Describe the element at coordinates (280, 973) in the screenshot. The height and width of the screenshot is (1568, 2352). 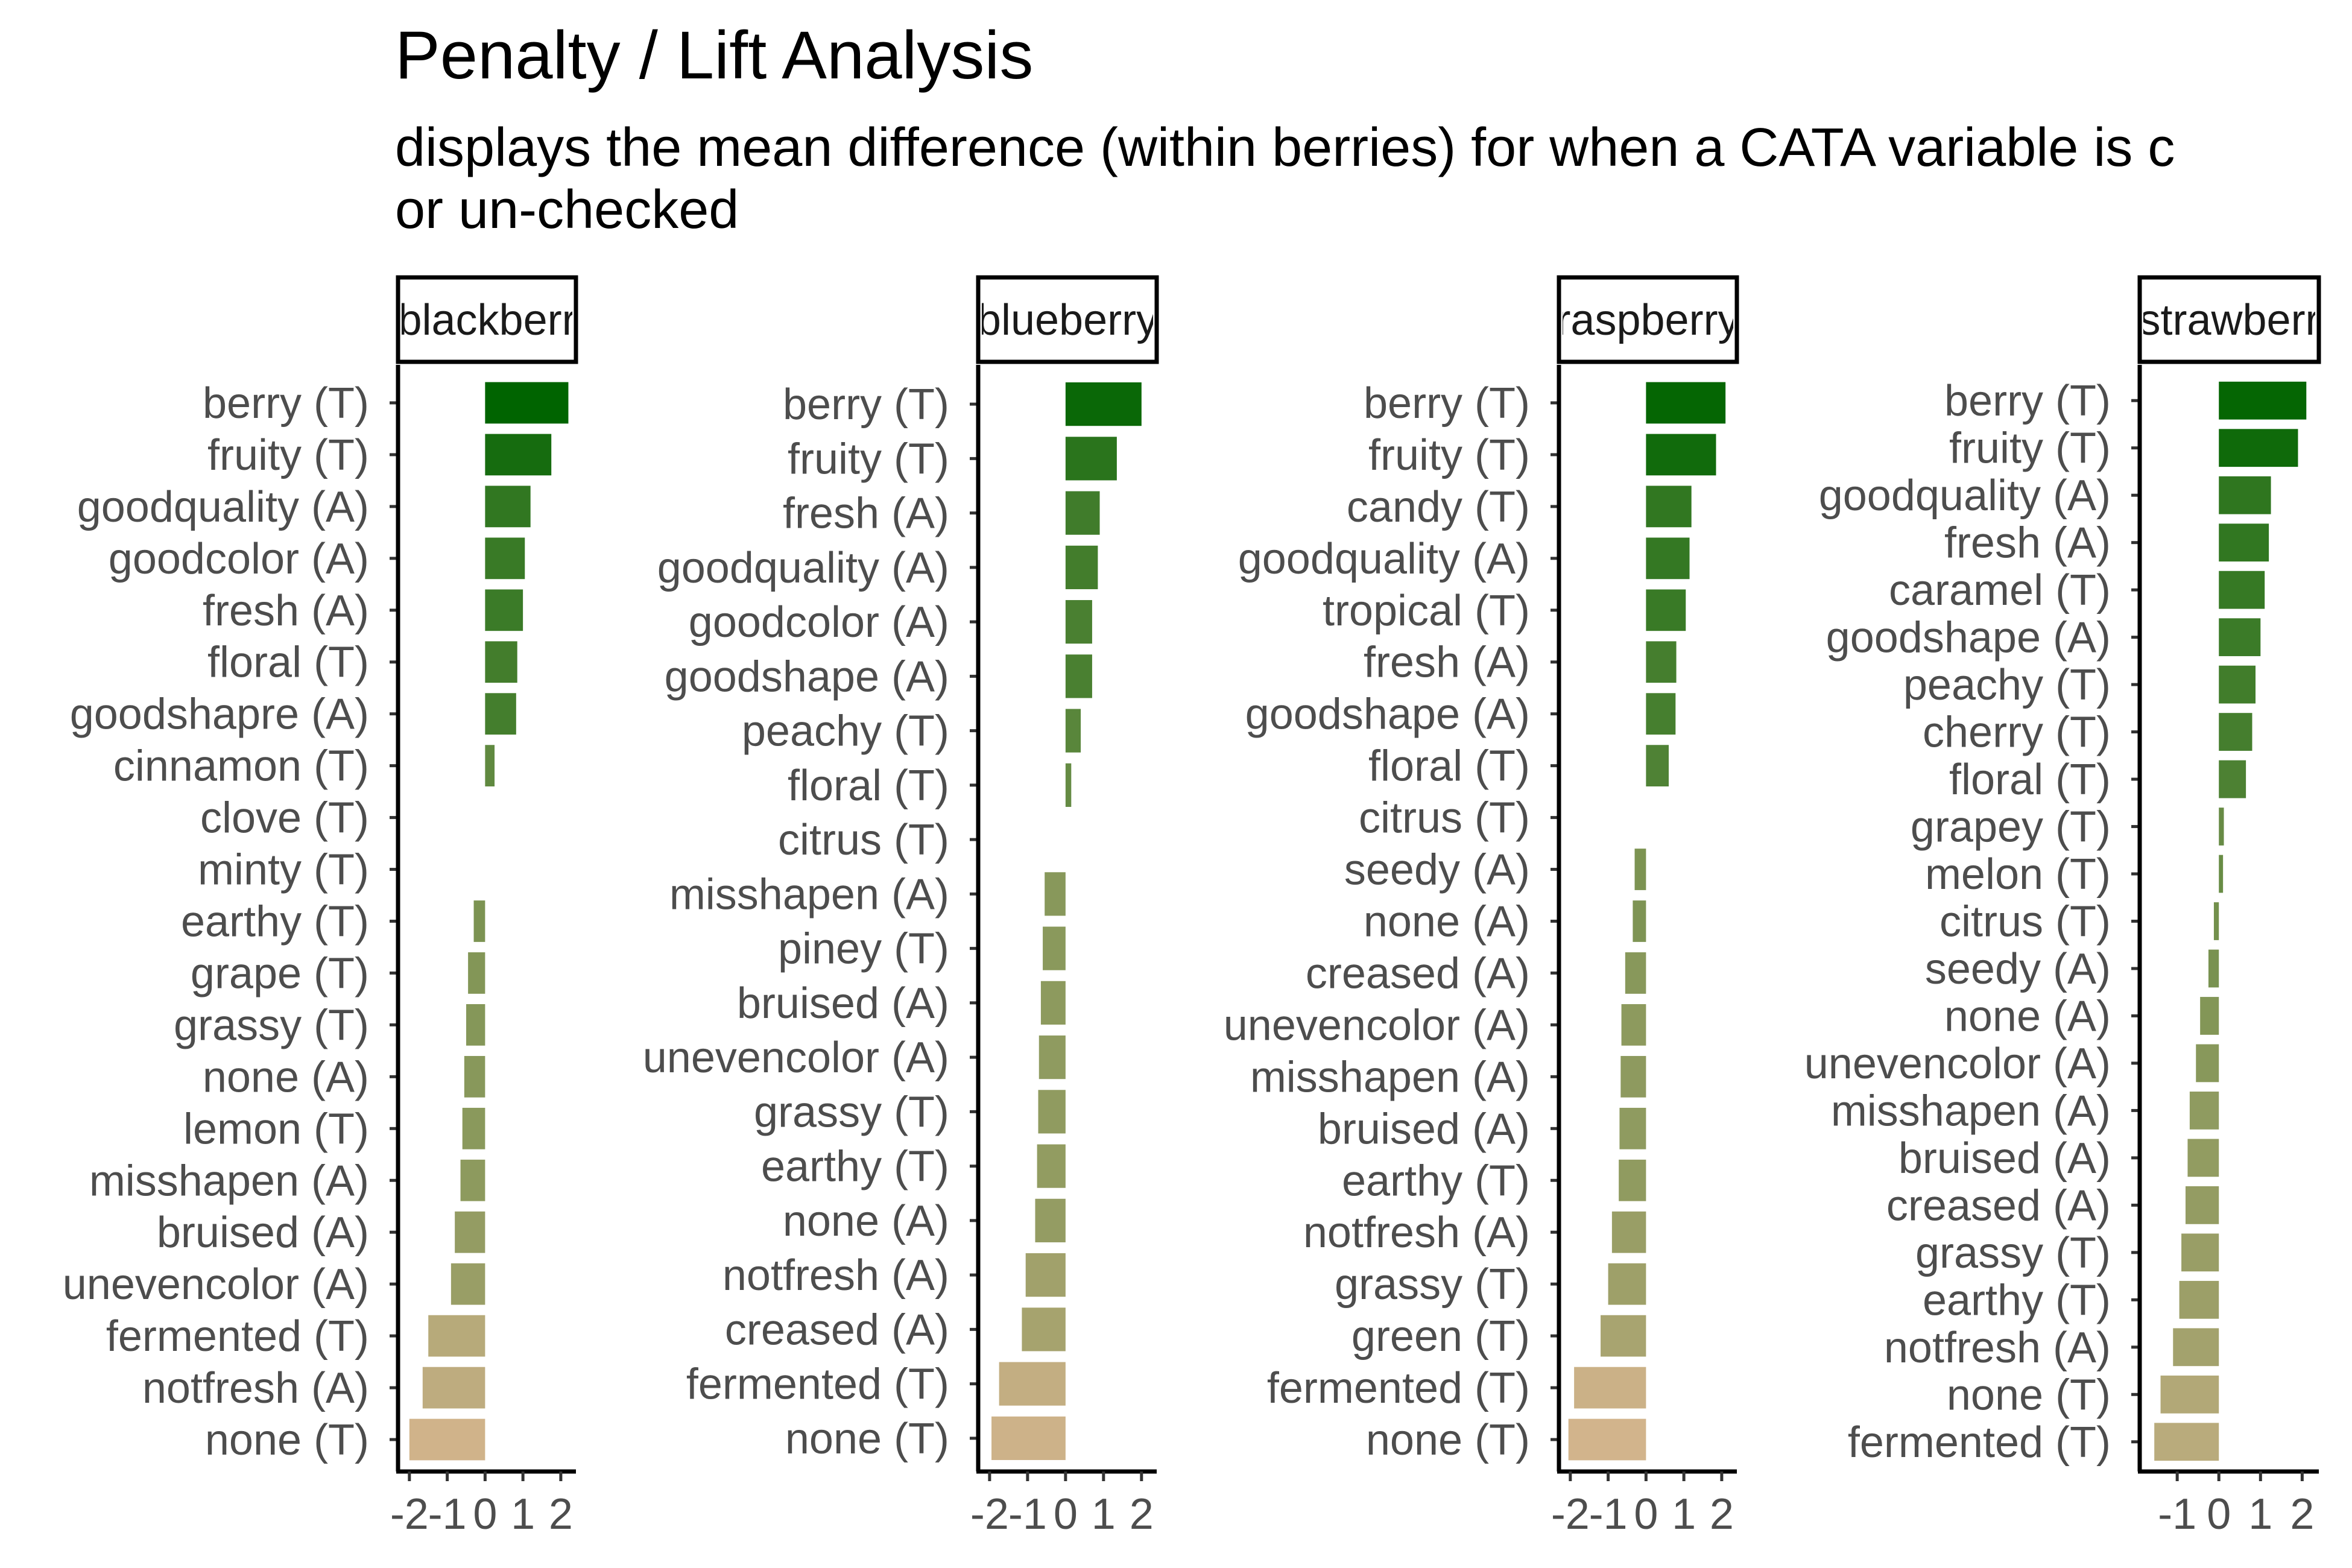
I see `category-label: grape (T)` at that location.